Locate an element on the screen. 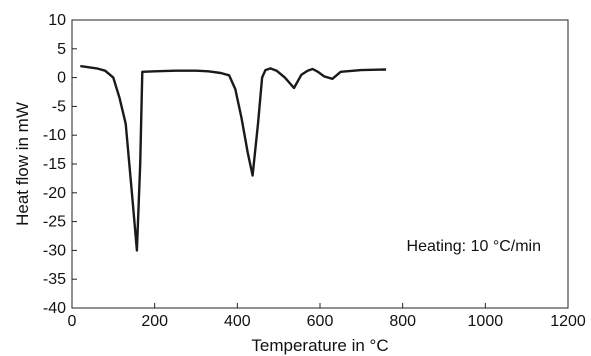  x-tick-label: 400 is located at coordinates (237, 321).